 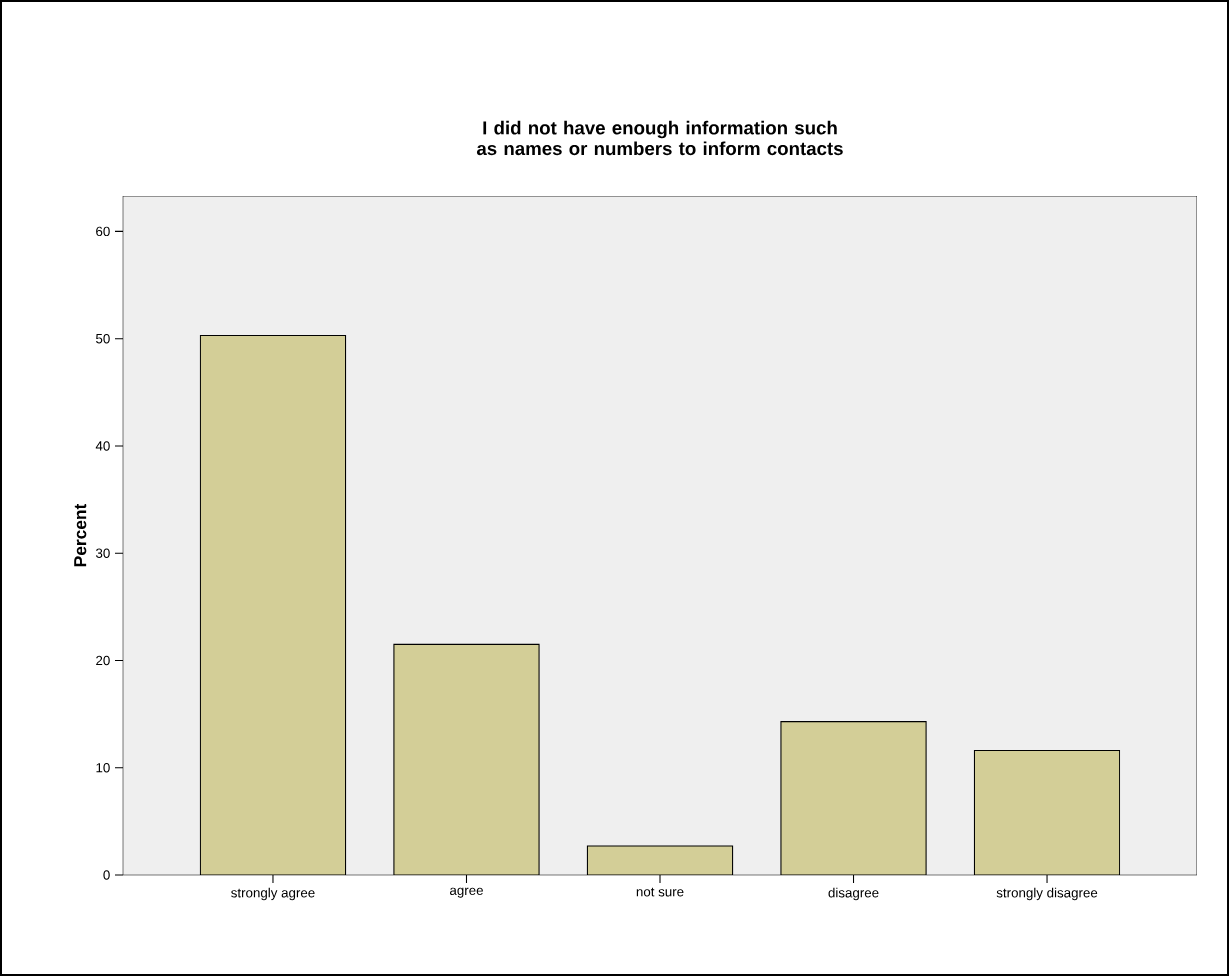 What do you see at coordinates (102, 553) in the screenshot?
I see `y-tick-label: 30` at bounding box center [102, 553].